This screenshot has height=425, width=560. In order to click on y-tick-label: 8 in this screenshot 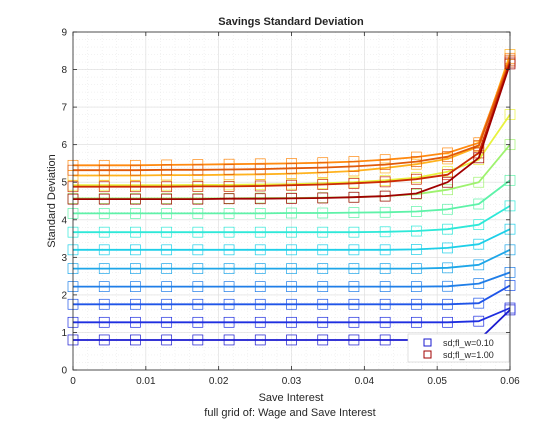, I will do `click(64, 70)`.